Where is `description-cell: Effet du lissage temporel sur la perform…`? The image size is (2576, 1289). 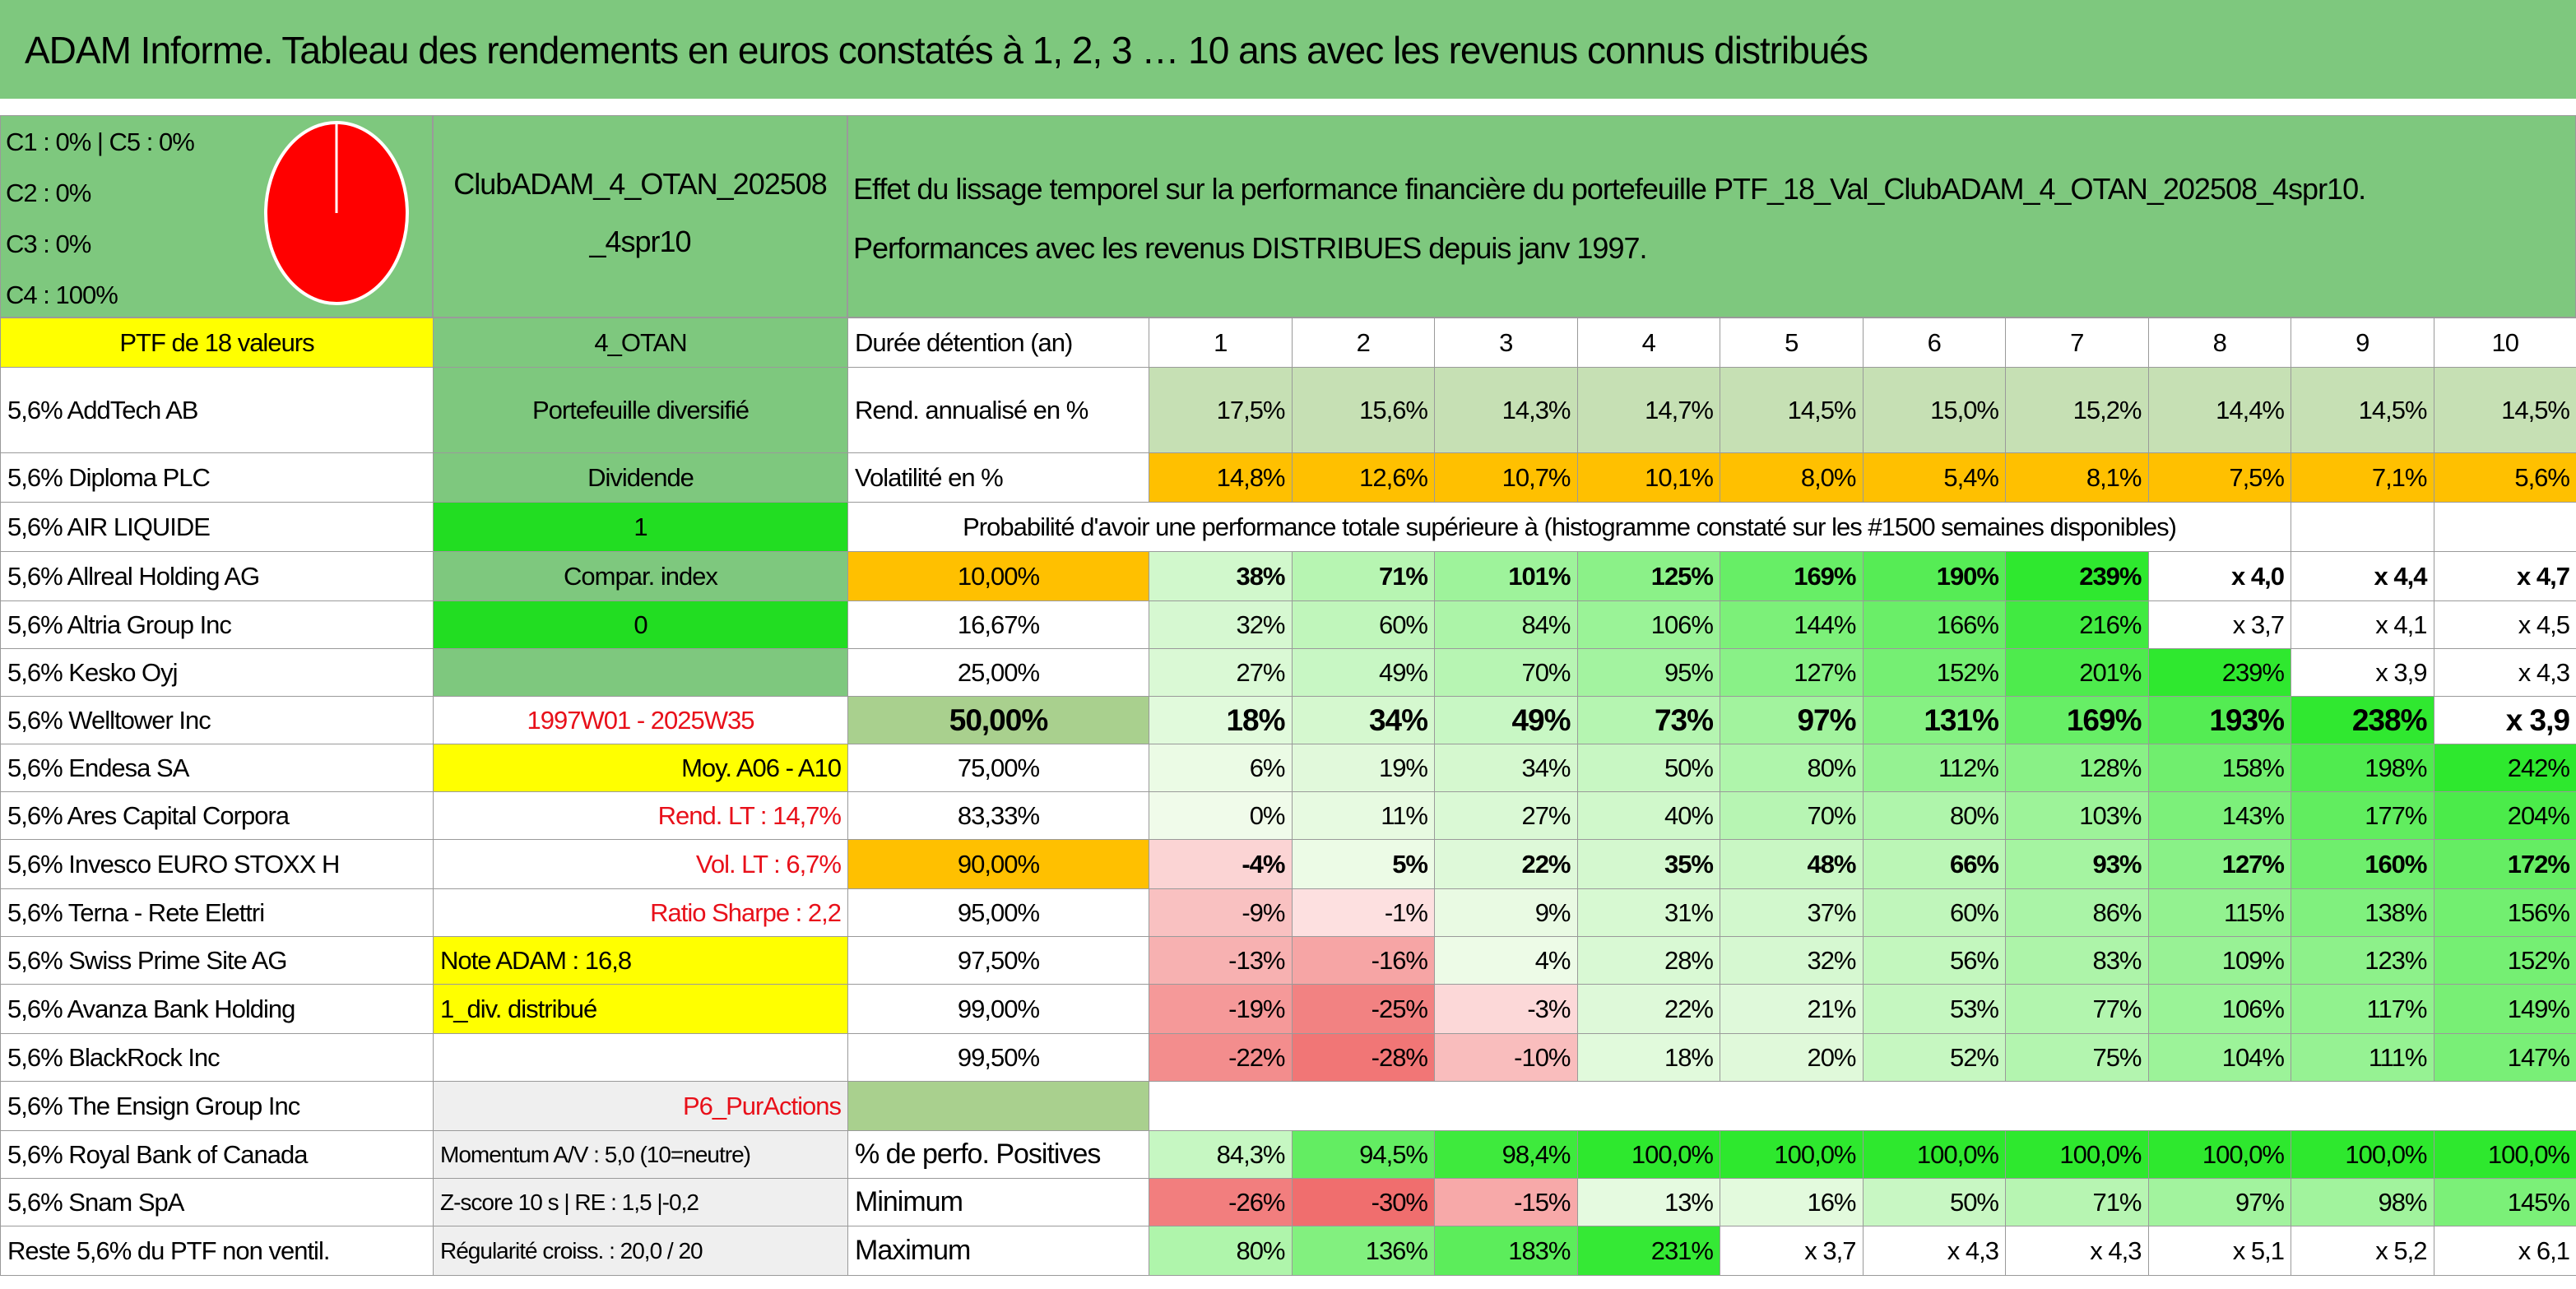 description-cell: Effet du lissage temporel sur la perform… is located at coordinates (1711, 216).